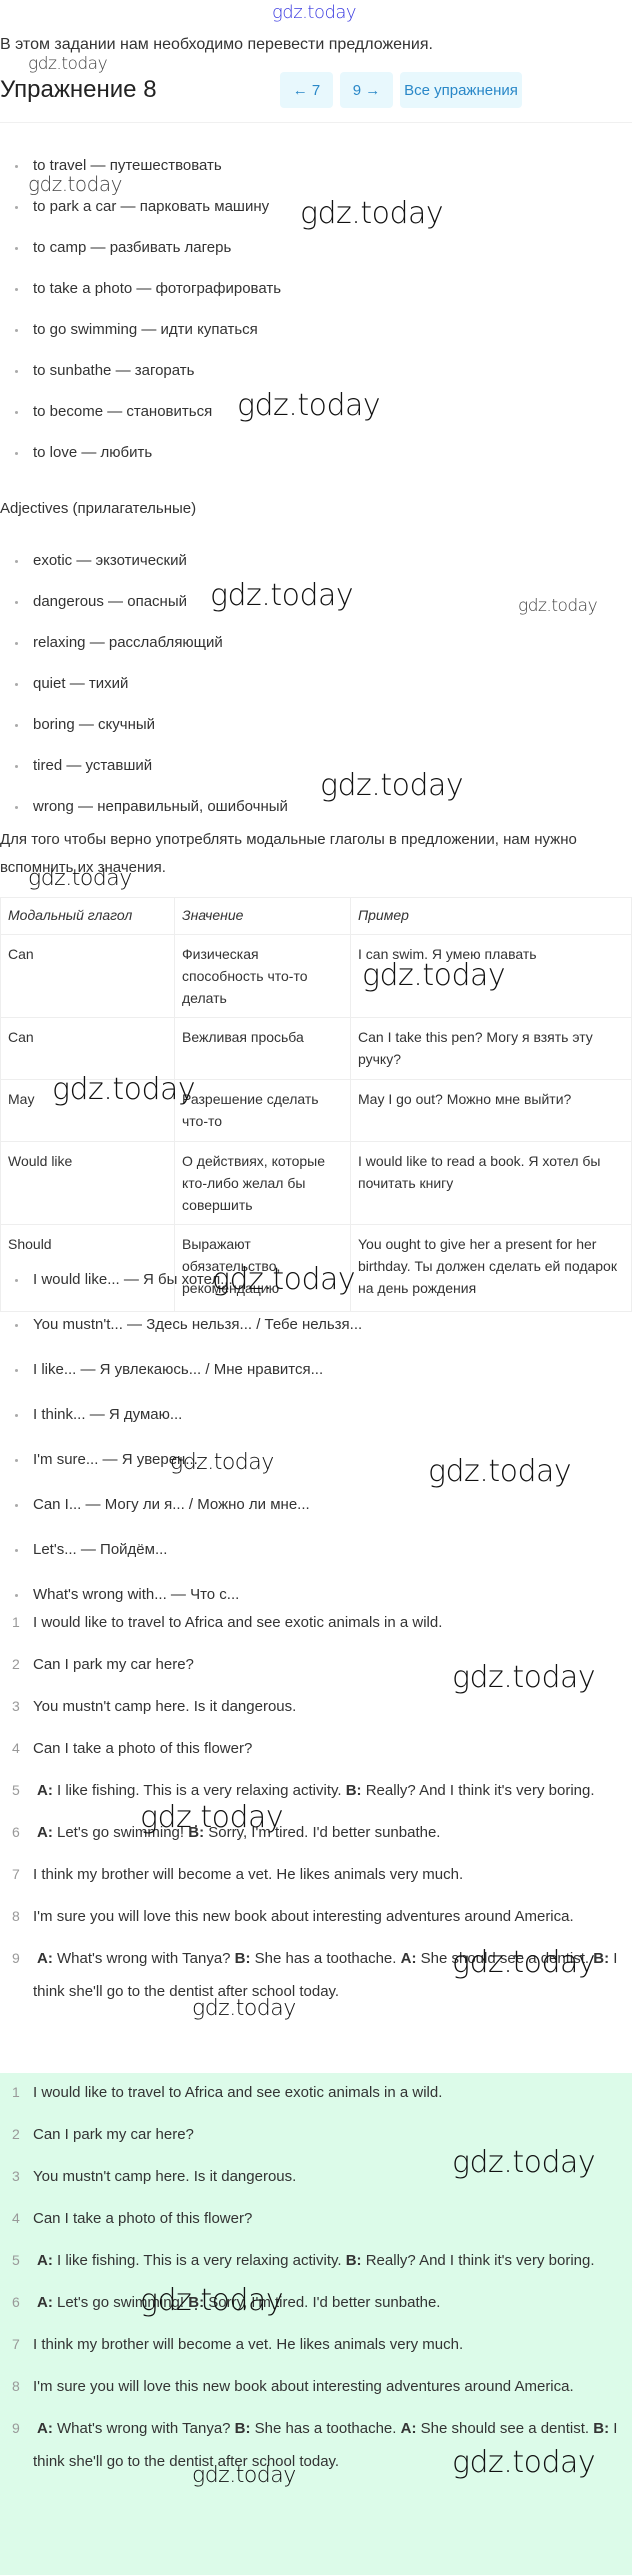  I want to click on table-header-cell: Значение, so click(262, 916).